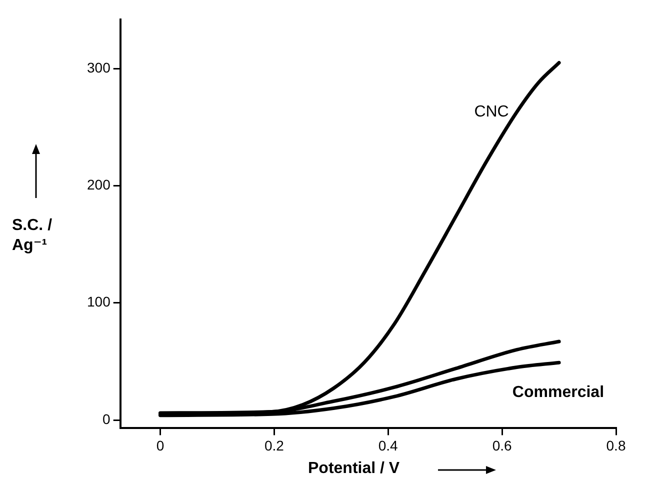 Image resolution: width=648 pixels, height=494 pixels. Describe the element at coordinates (502, 445) in the screenshot. I see `x-tick-label: 0.6` at that location.